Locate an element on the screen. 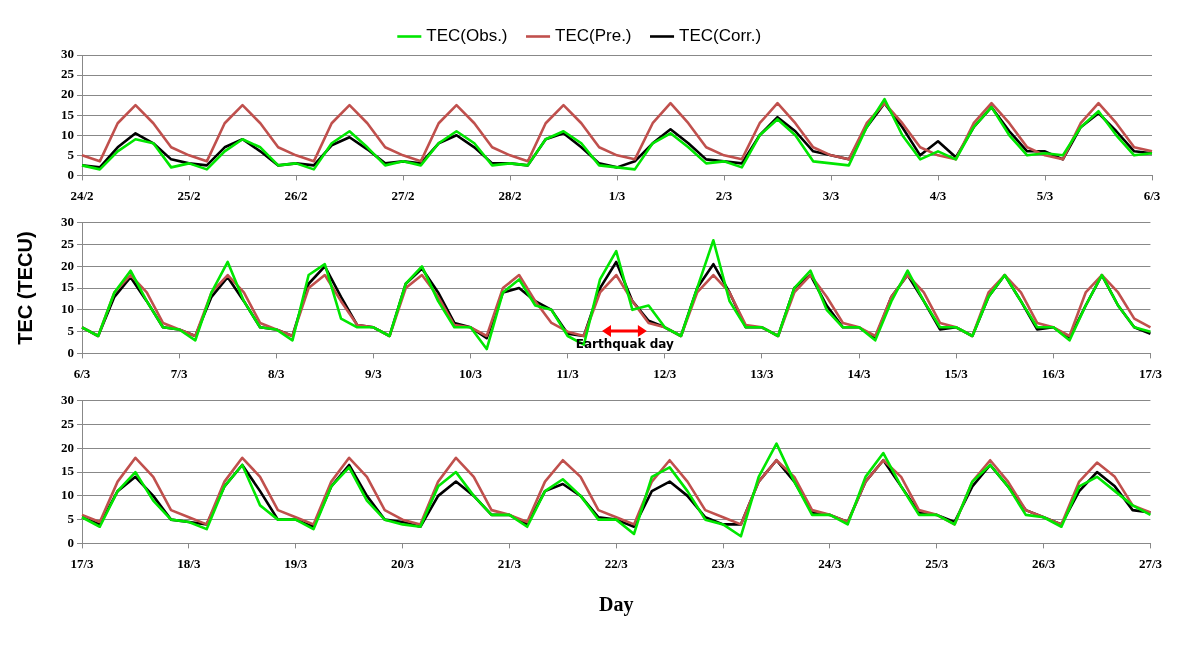 The height and width of the screenshot is (661, 1178). annotation: Earthquak day is located at coordinates (624, 344).